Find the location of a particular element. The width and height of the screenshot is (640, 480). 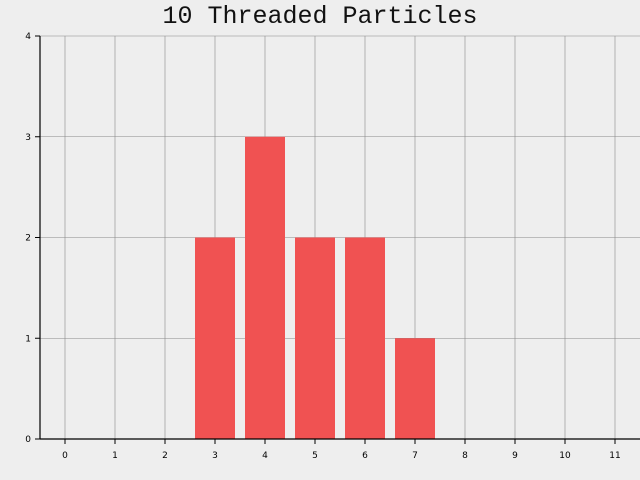

x-tick-label: 11 is located at coordinates (614, 456).